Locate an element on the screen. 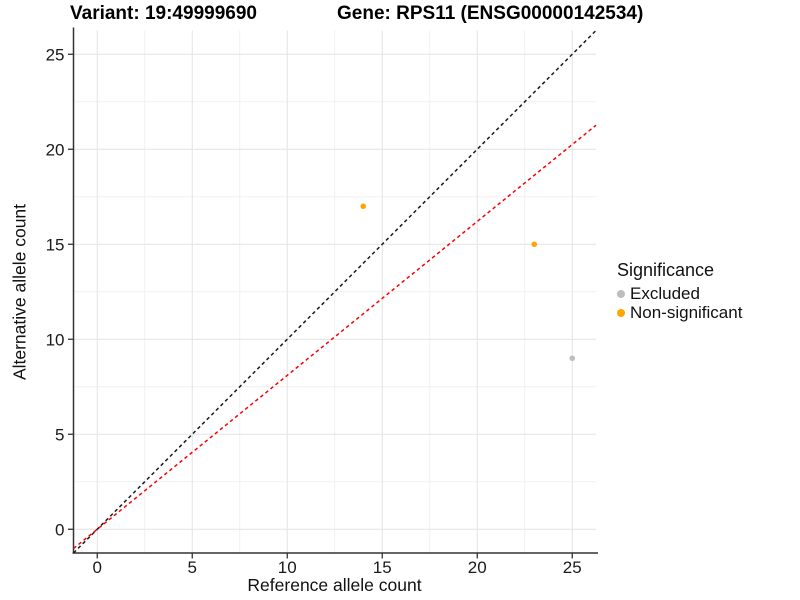  x-axis-title: Reference allele count is located at coordinates (334, 585).